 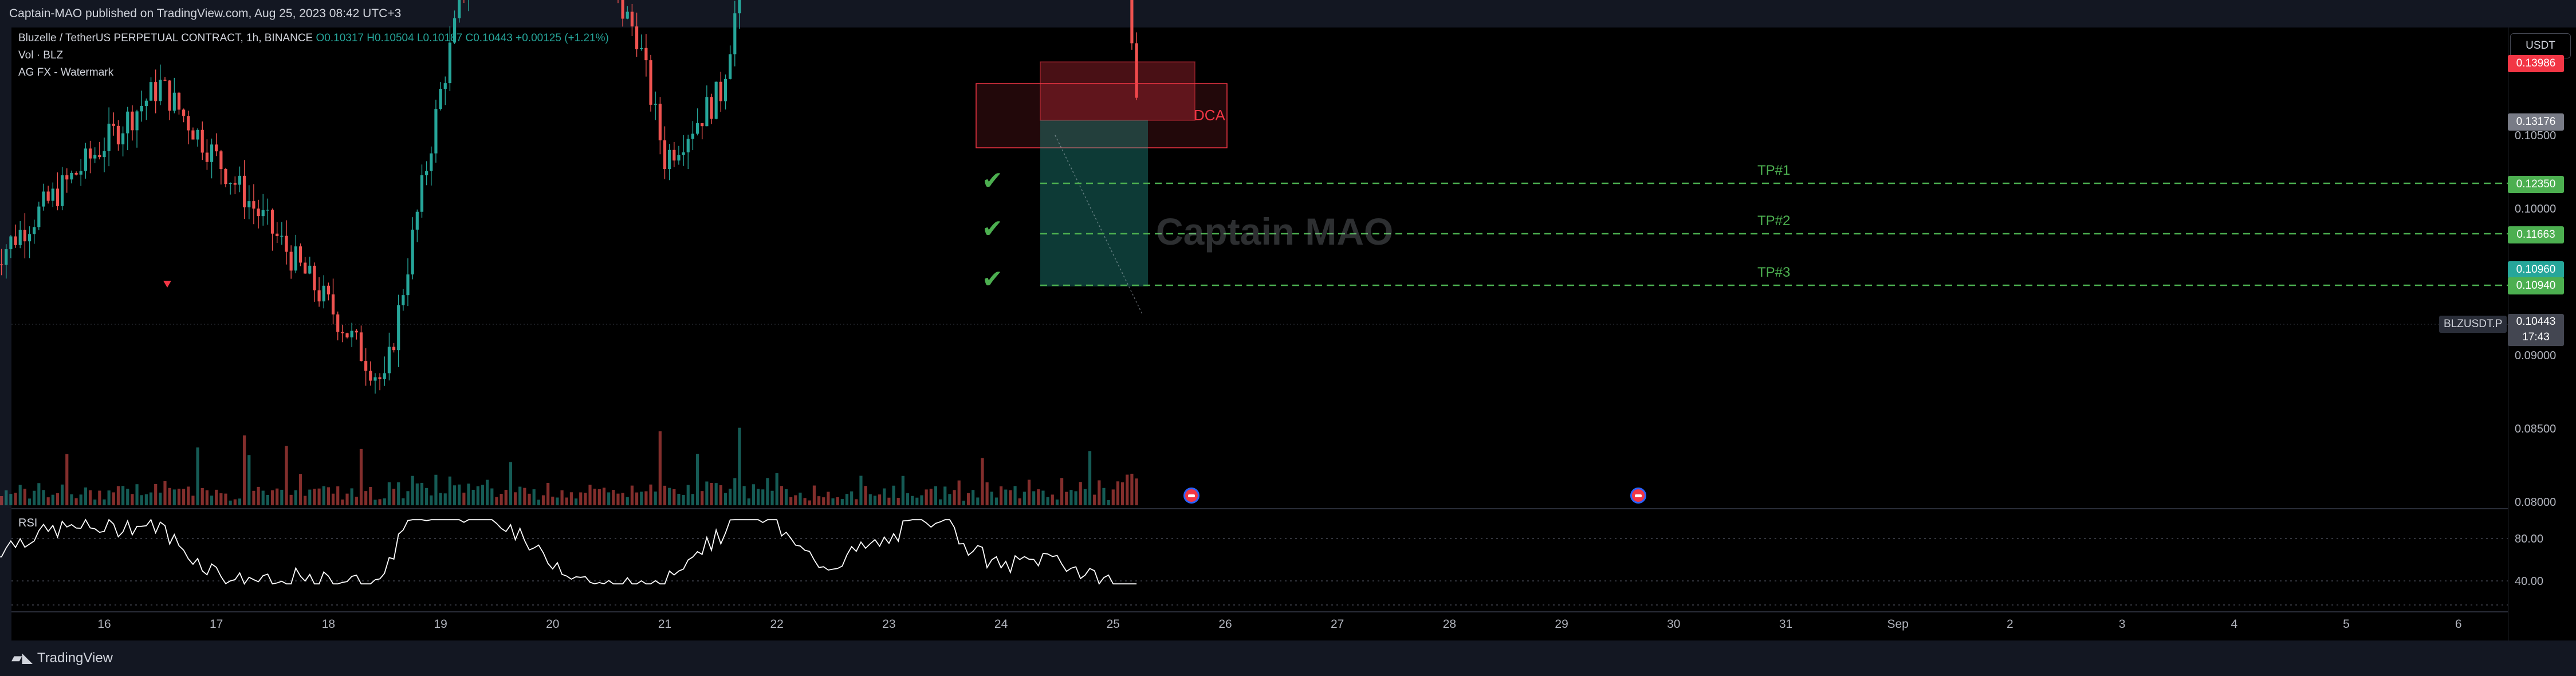 What do you see at coordinates (2536, 337) in the screenshot?
I see `bar-countdown: 17:43` at bounding box center [2536, 337].